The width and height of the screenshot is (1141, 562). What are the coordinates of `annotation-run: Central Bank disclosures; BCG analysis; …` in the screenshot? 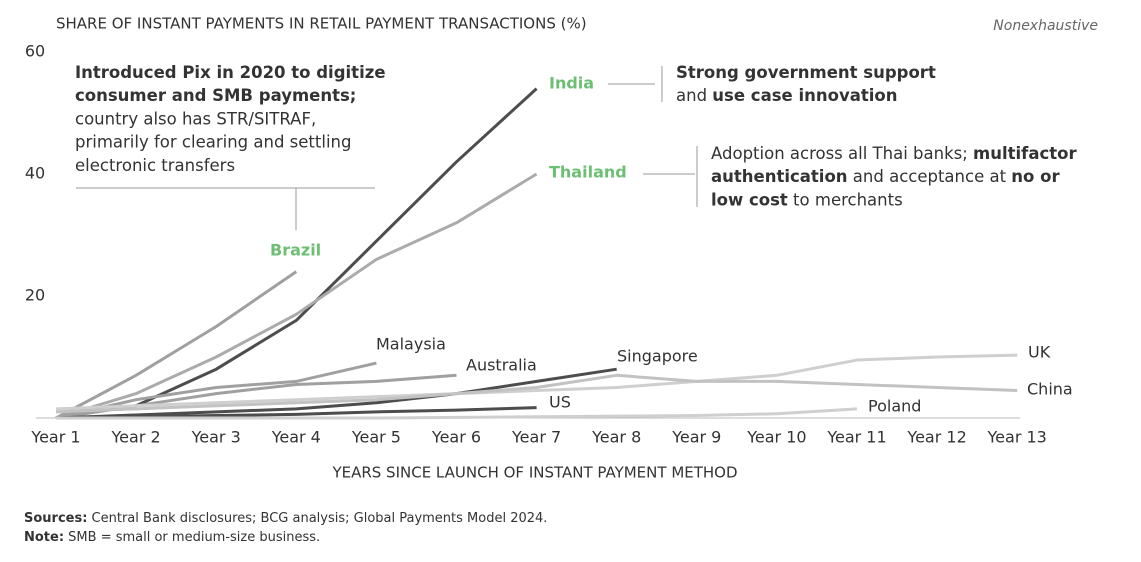 It's located at (317, 518).